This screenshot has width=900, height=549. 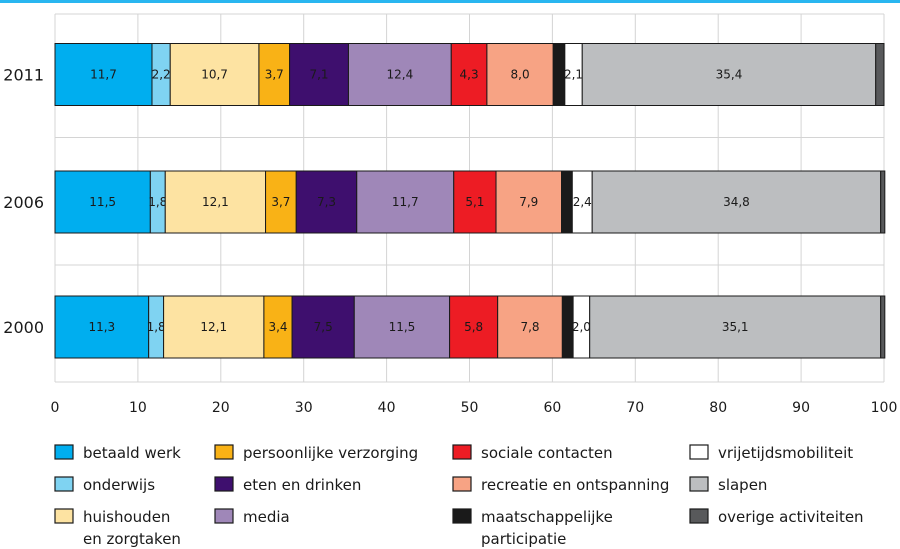 I want to click on data-label: 4,3, so click(x=469, y=75).